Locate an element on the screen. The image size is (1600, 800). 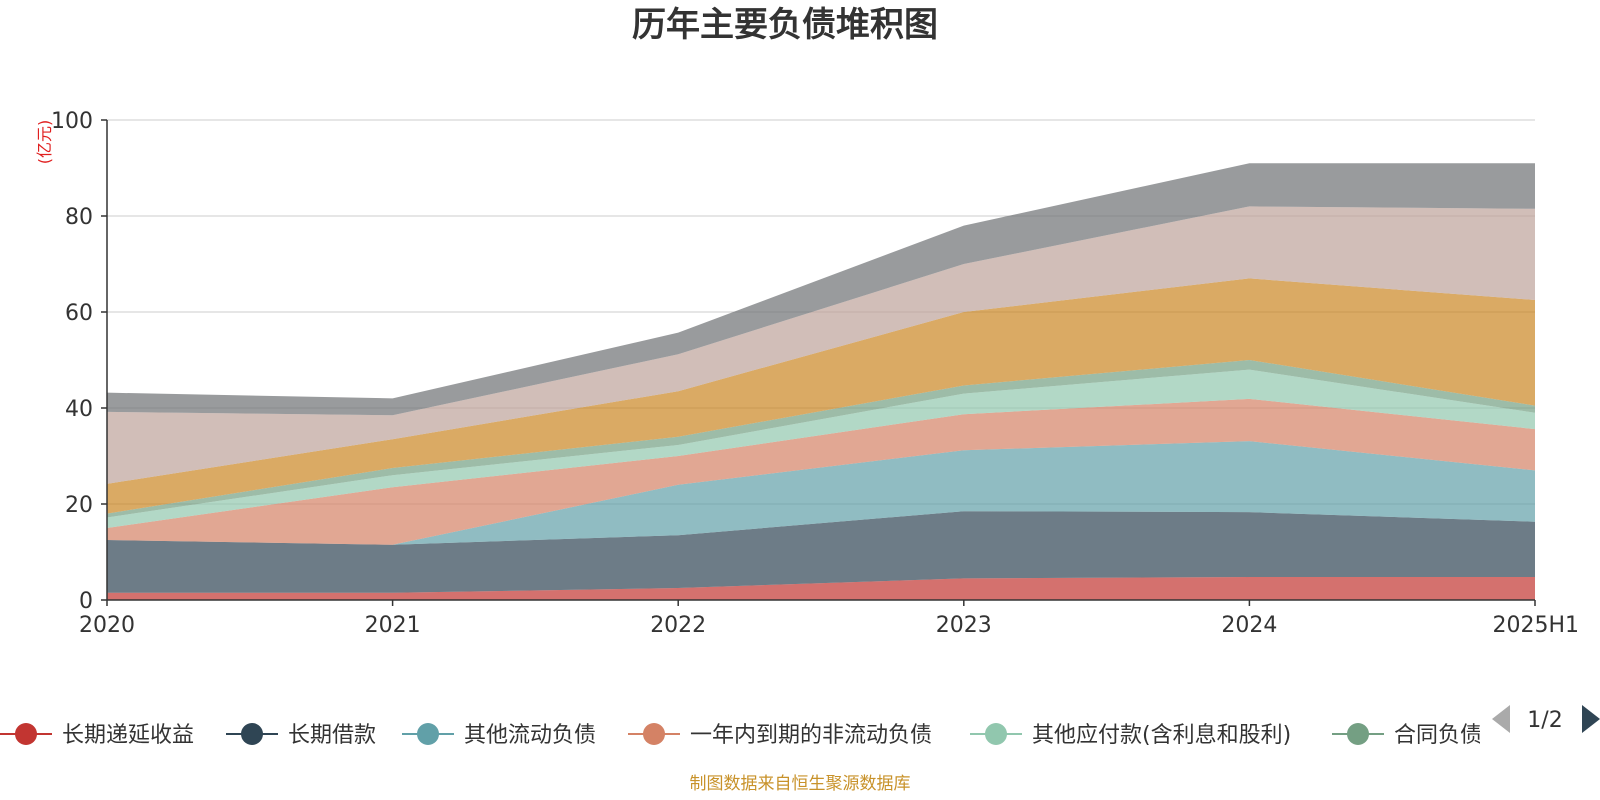
legend-item: 其他流动负债 is located at coordinates (499, 735).